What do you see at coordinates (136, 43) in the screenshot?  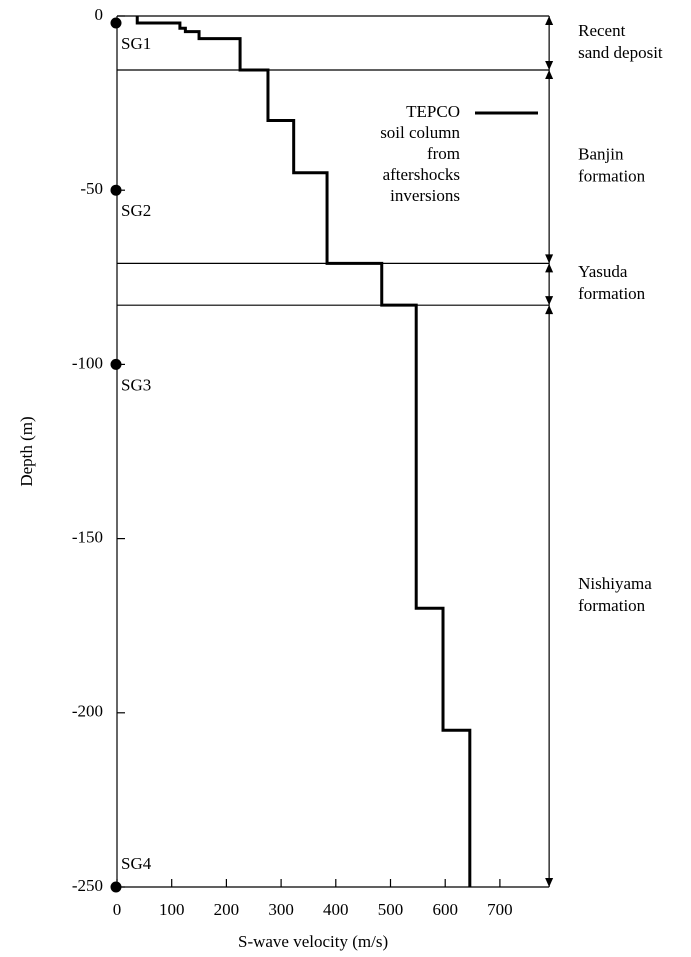 I see `sensor-label: SG1` at bounding box center [136, 43].